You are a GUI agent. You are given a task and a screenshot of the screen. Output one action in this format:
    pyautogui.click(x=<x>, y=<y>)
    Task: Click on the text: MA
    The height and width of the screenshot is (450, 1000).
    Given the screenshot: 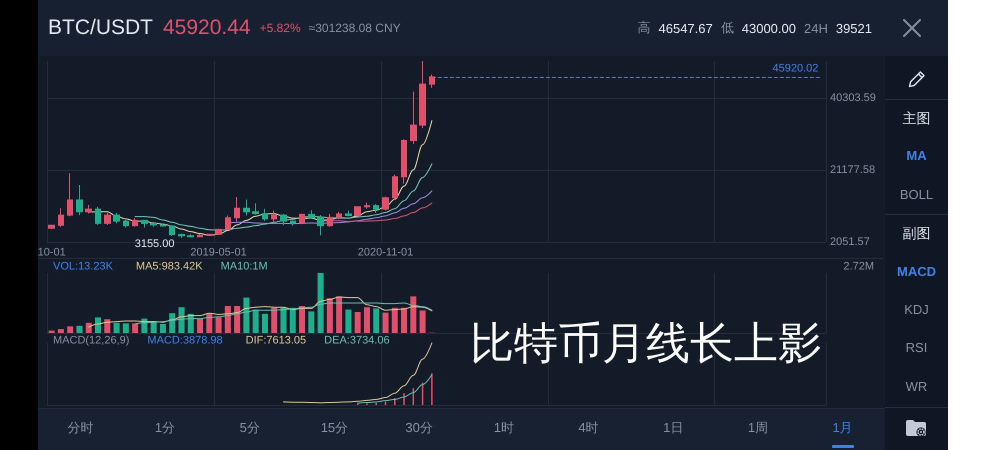 What is the action you would take?
    pyautogui.click(x=916, y=156)
    